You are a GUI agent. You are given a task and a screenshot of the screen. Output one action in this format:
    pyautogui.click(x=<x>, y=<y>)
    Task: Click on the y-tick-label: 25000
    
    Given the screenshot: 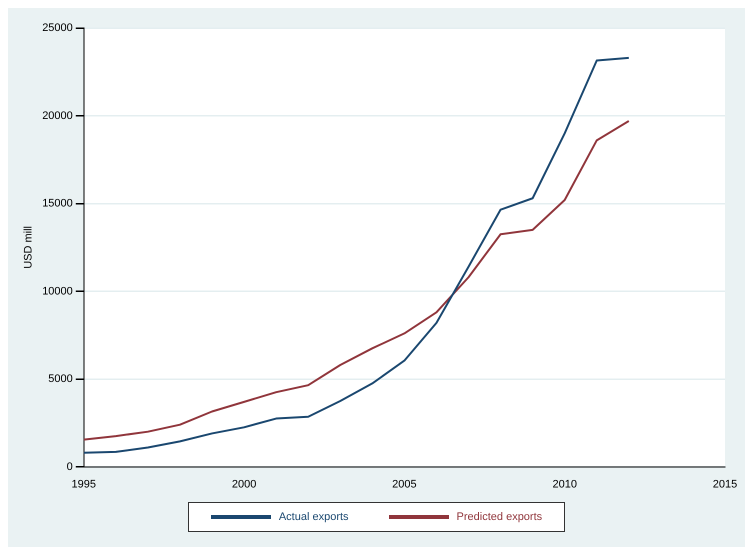 What is the action you would take?
    pyautogui.click(x=57, y=28)
    